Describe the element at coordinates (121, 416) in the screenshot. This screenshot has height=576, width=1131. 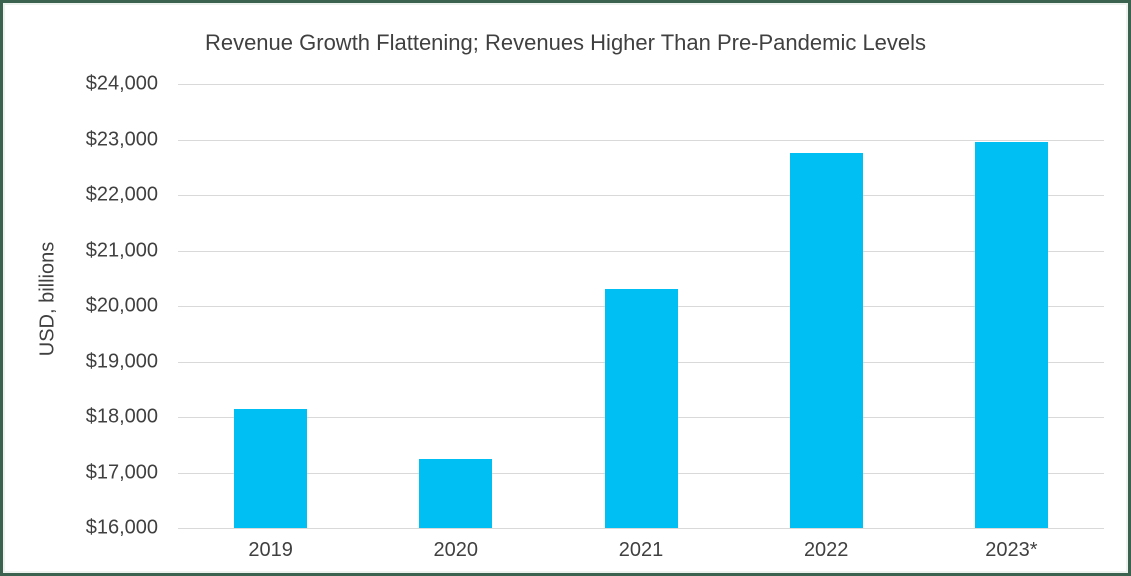
I see `y-tick-label: $18,000` at that location.